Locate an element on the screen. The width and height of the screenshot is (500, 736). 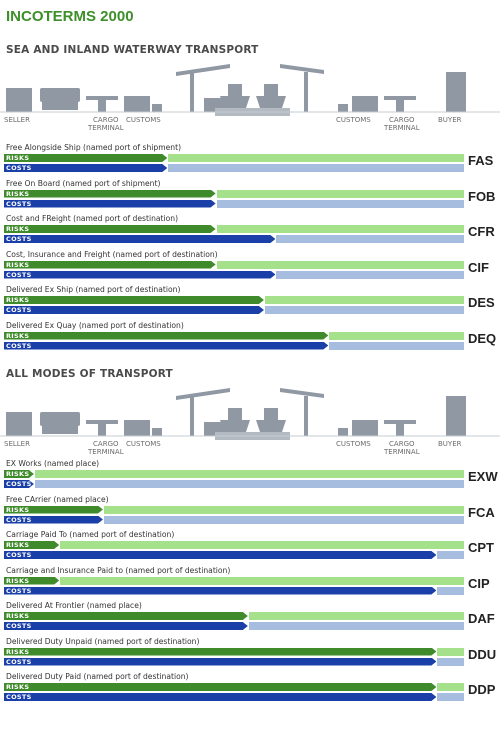
customs-icon is located at coordinates (137, 428).